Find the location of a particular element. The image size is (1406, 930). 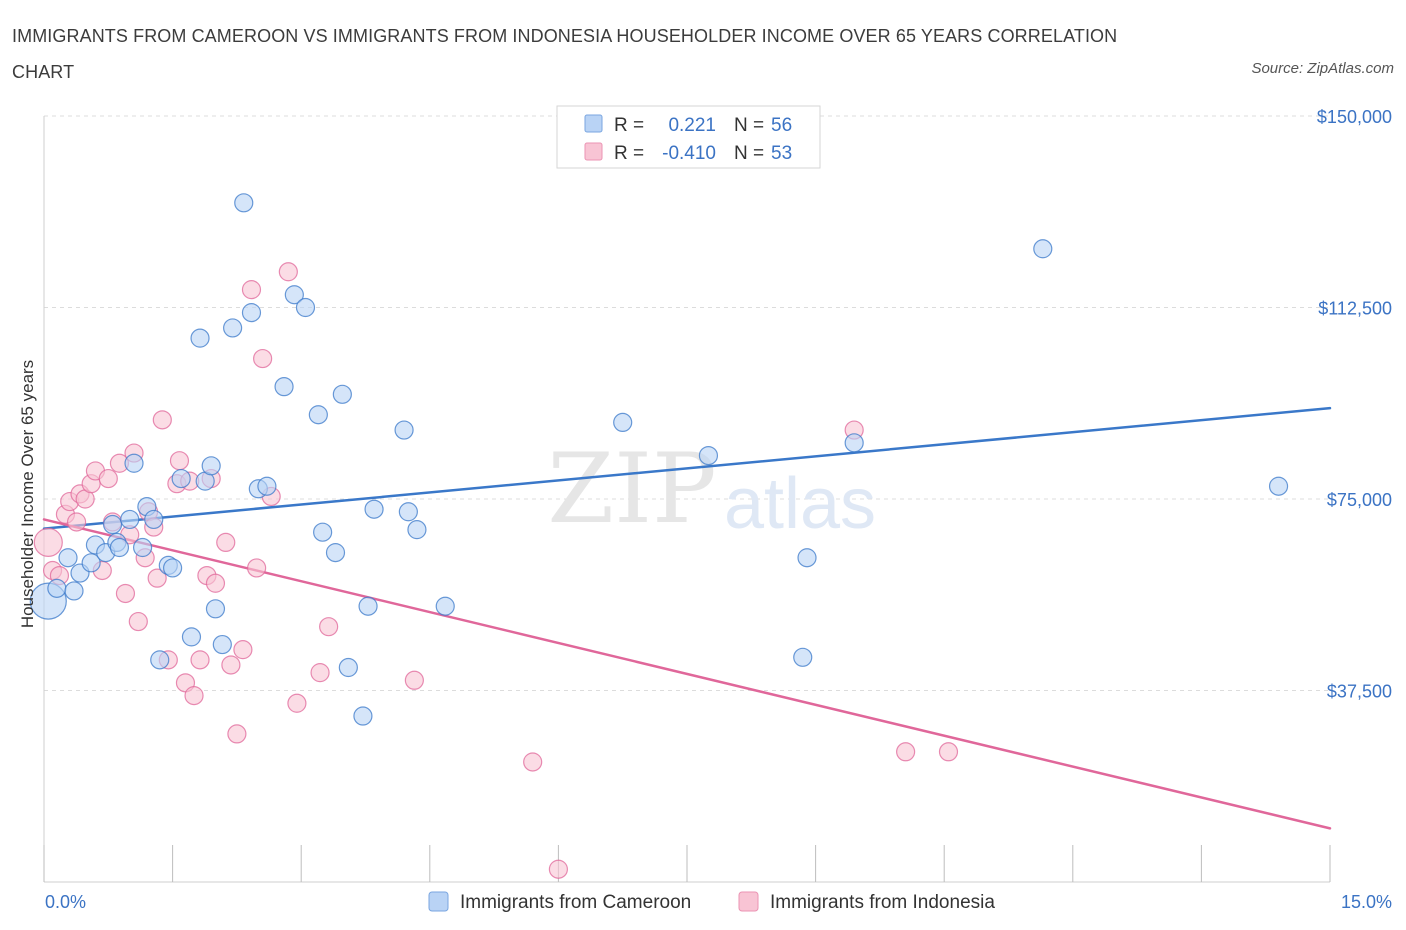

legend-n-value-indonesia: 53 is located at coordinates (781, 153).